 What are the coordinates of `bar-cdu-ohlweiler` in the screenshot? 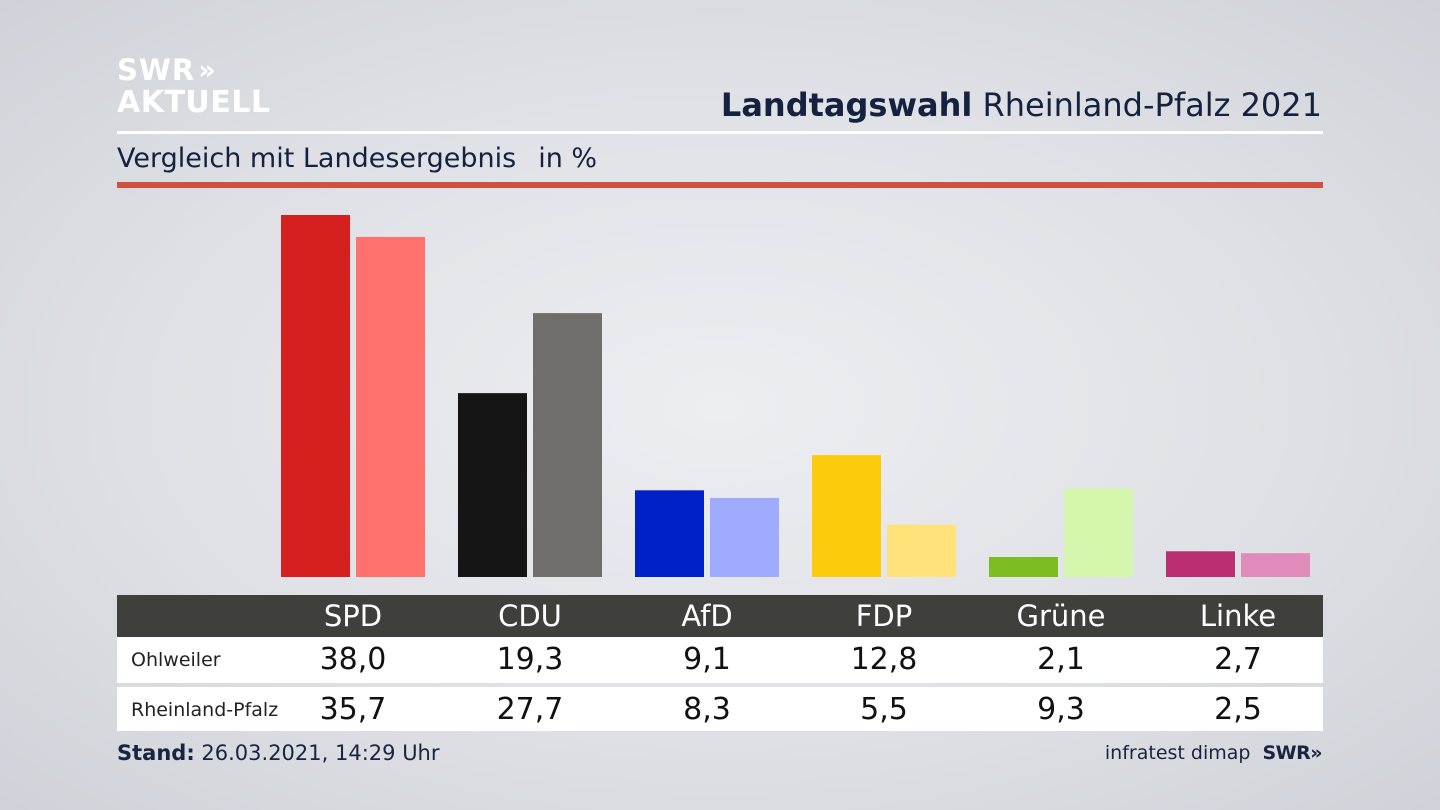 It's located at (492, 485).